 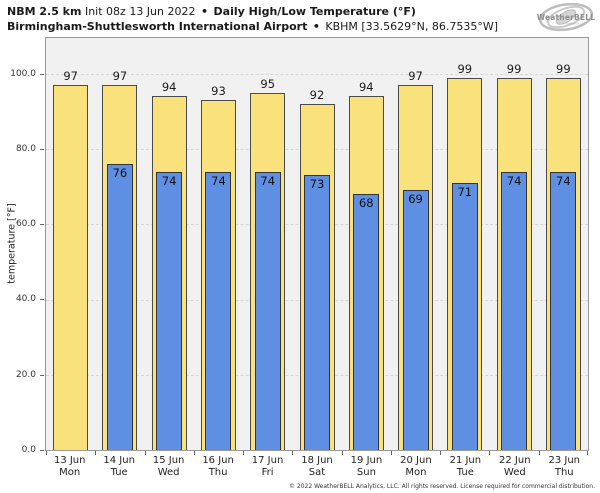 I want to click on x-tick-label: 13 Jun Mon, so click(x=69, y=466).